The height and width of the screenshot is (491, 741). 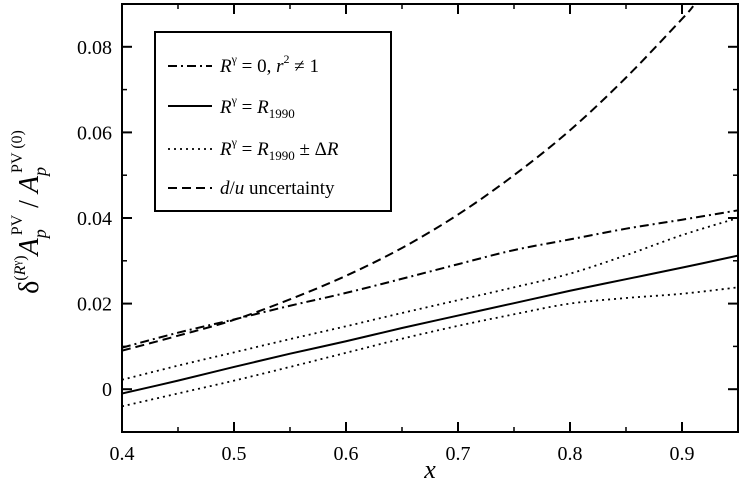 I want to click on x-tick-label: 0.6, so click(x=346, y=454).